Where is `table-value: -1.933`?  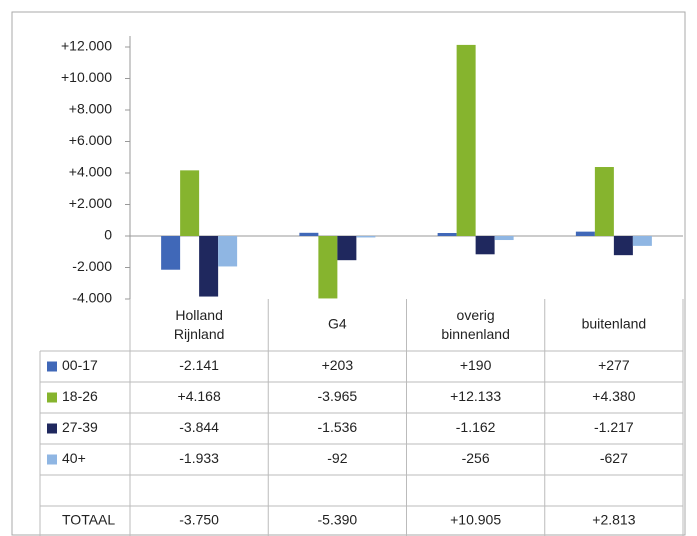
table-value: -1.933 is located at coordinates (199, 458).